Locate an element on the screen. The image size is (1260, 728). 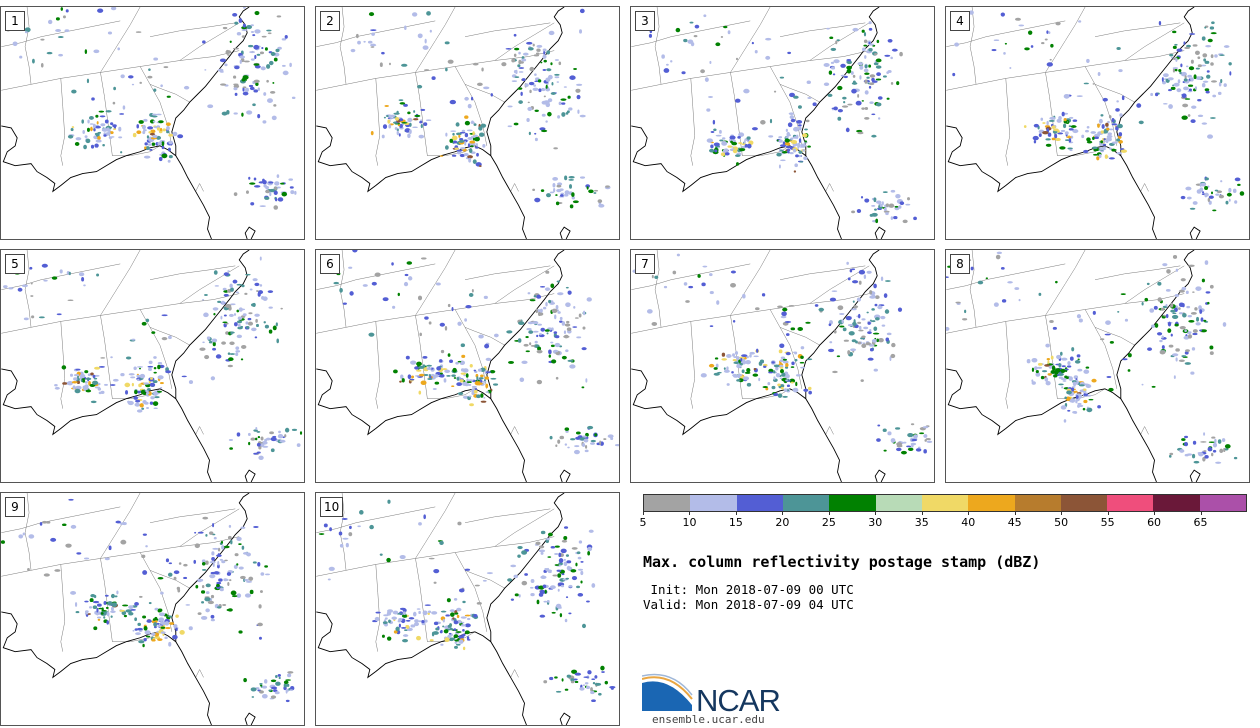
colorbar-tick-label: 5 is located at coordinates (643, 522).